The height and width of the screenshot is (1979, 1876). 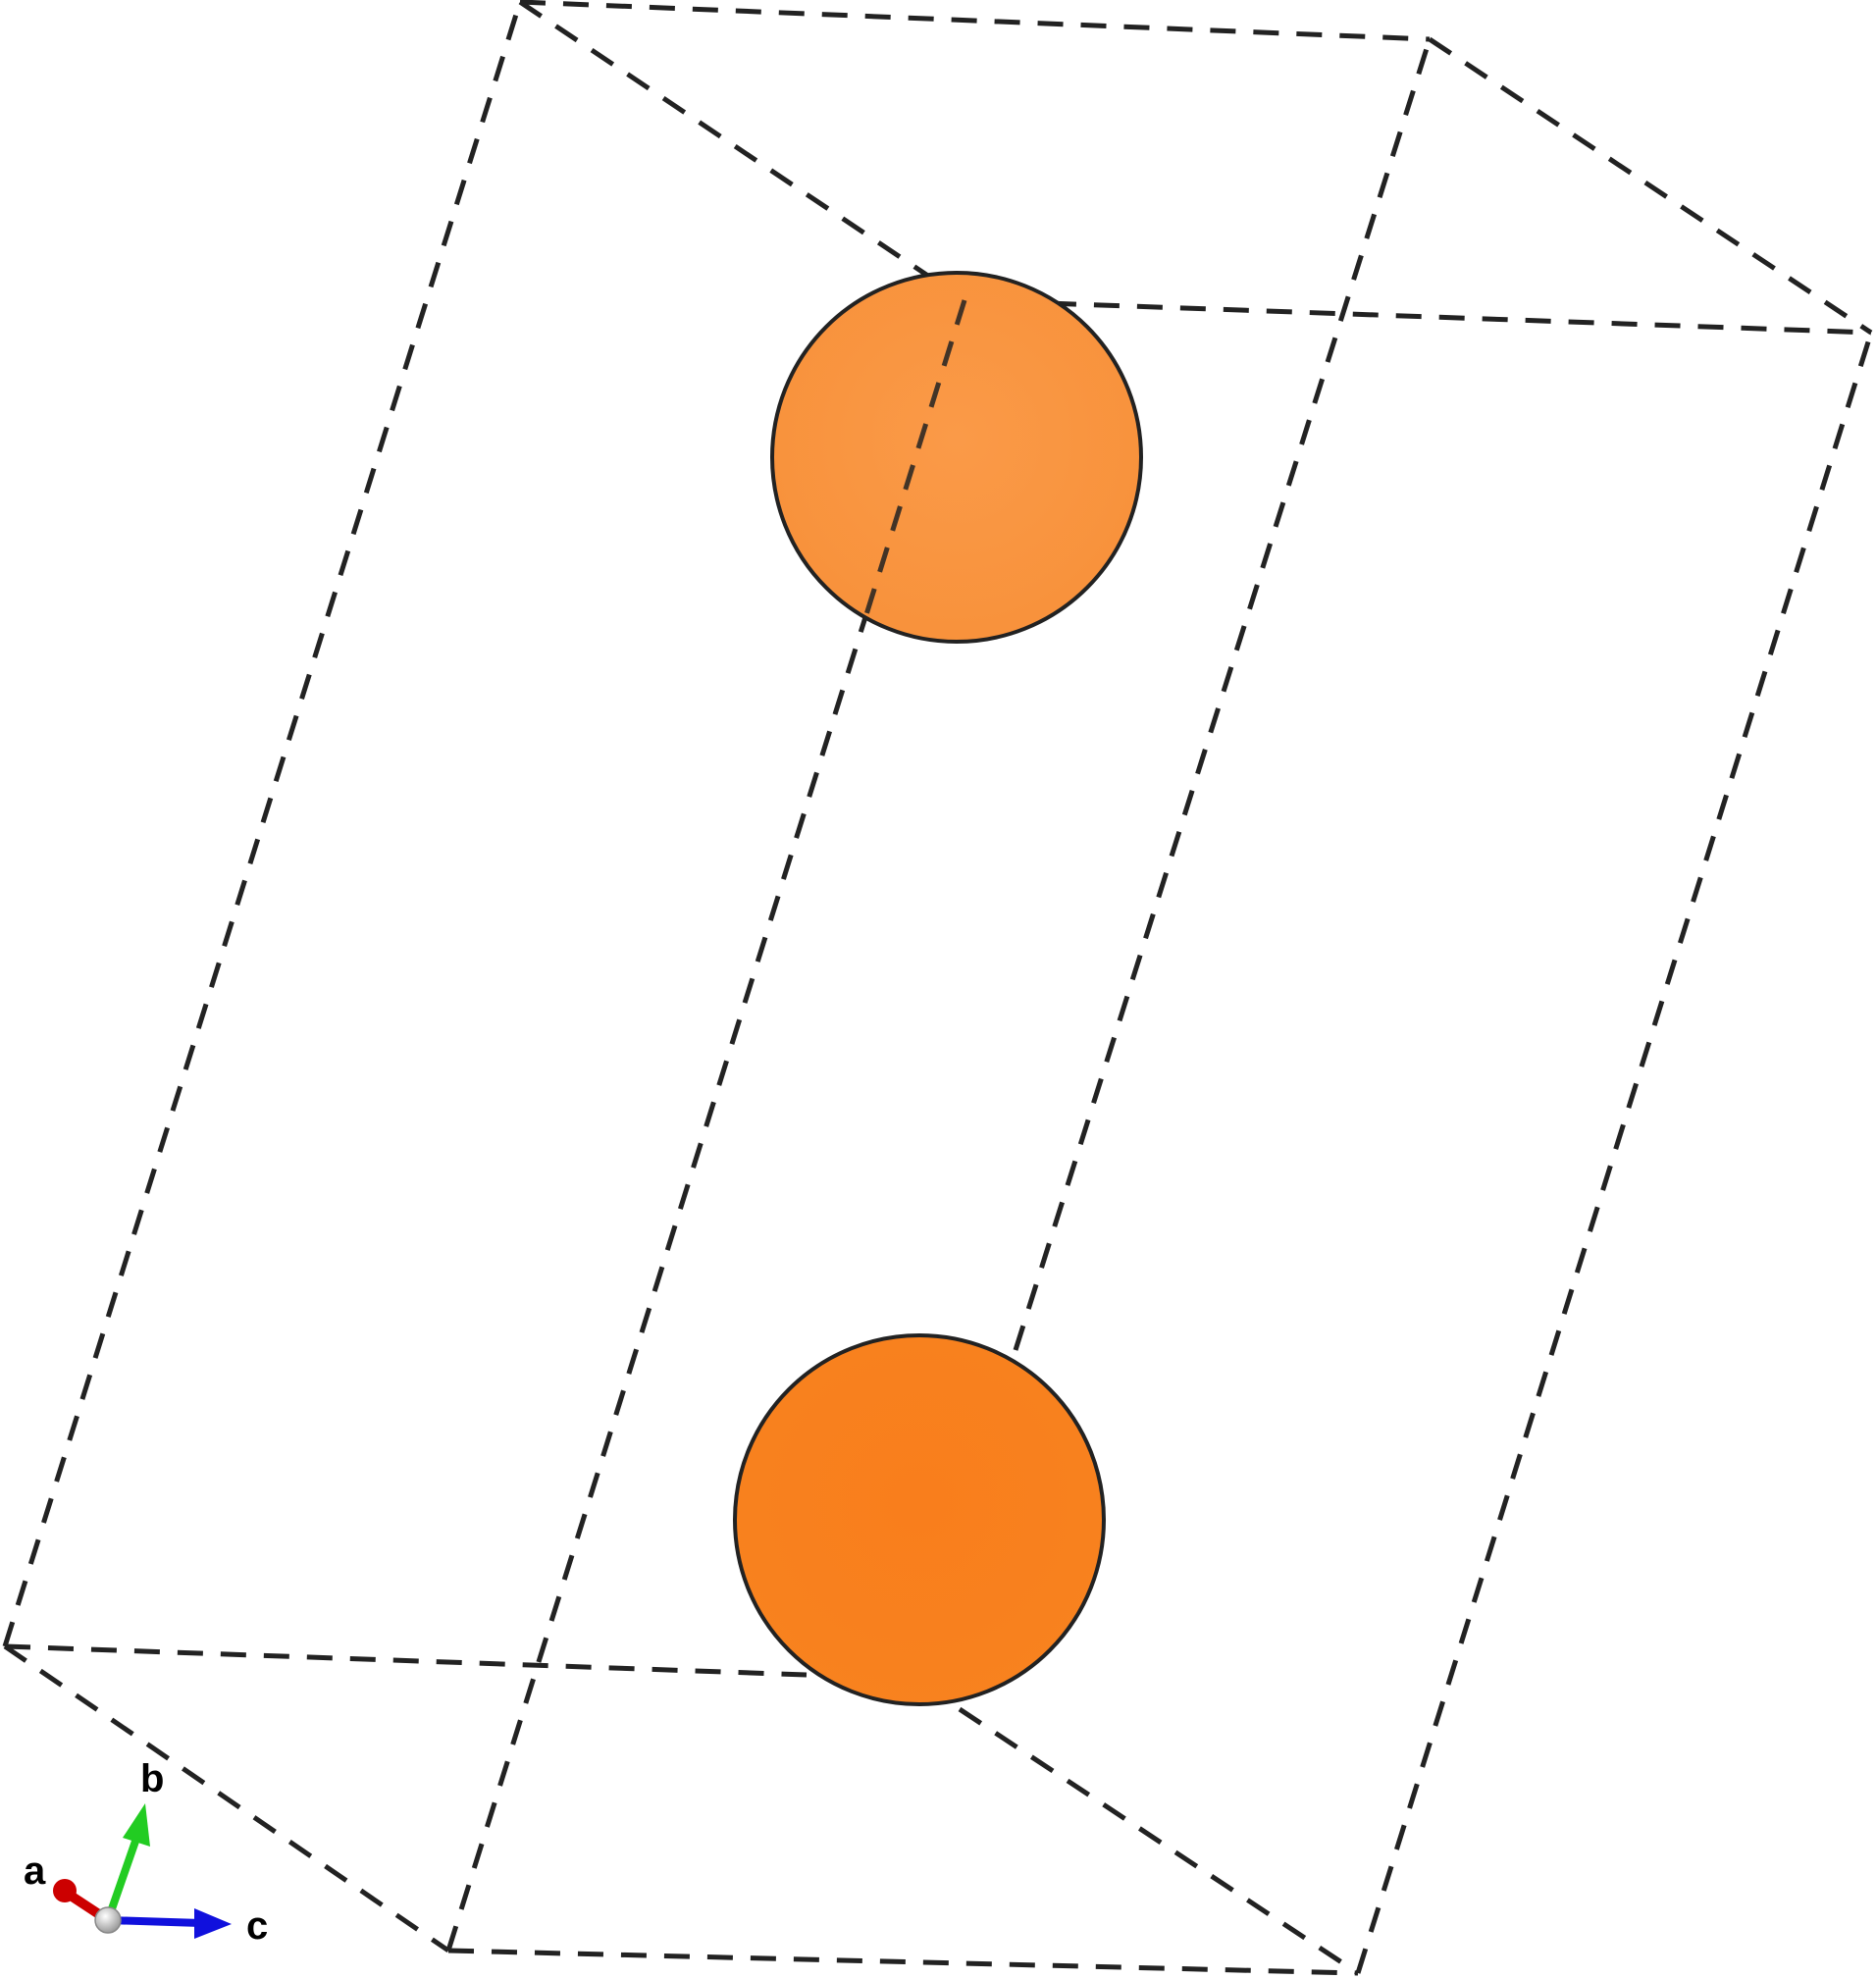 What do you see at coordinates (257, 1926) in the screenshot?
I see `c-axis-label: c` at bounding box center [257, 1926].